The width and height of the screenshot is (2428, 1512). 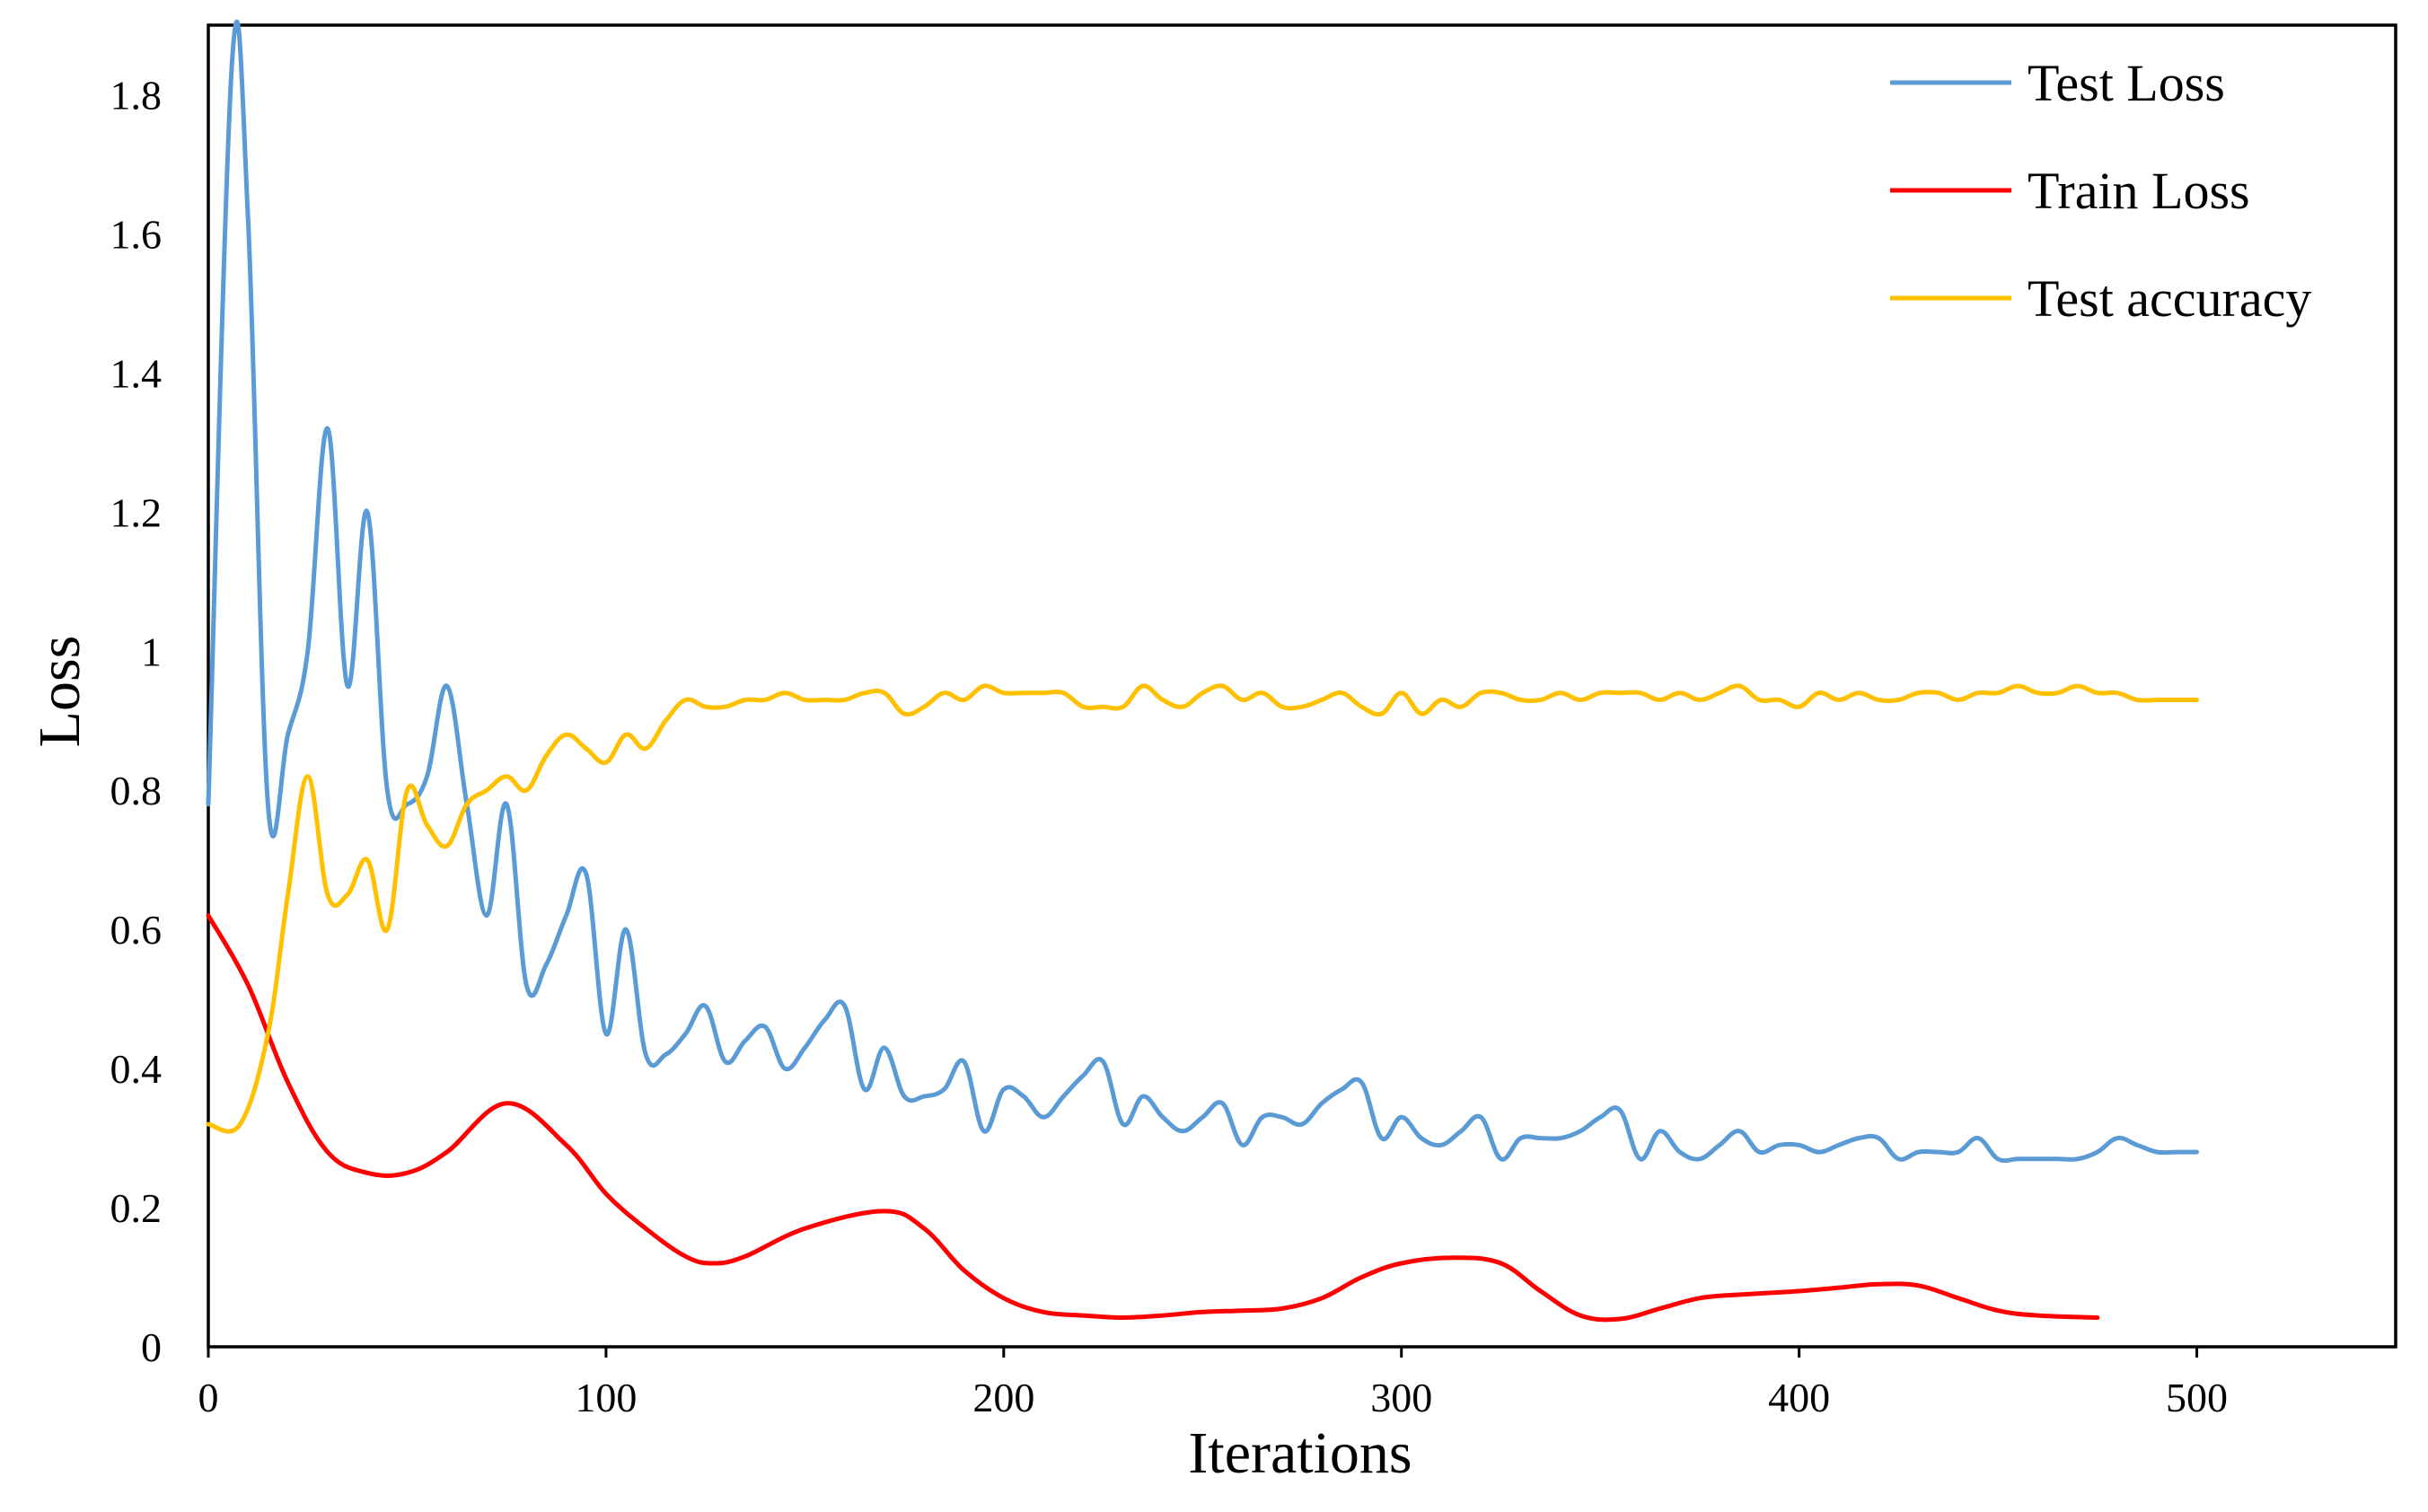 What do you see at coordinates (2197, 1397) in the screenshot?
I see `x-tick-label: 500` at bounding box center [2197, 1397].